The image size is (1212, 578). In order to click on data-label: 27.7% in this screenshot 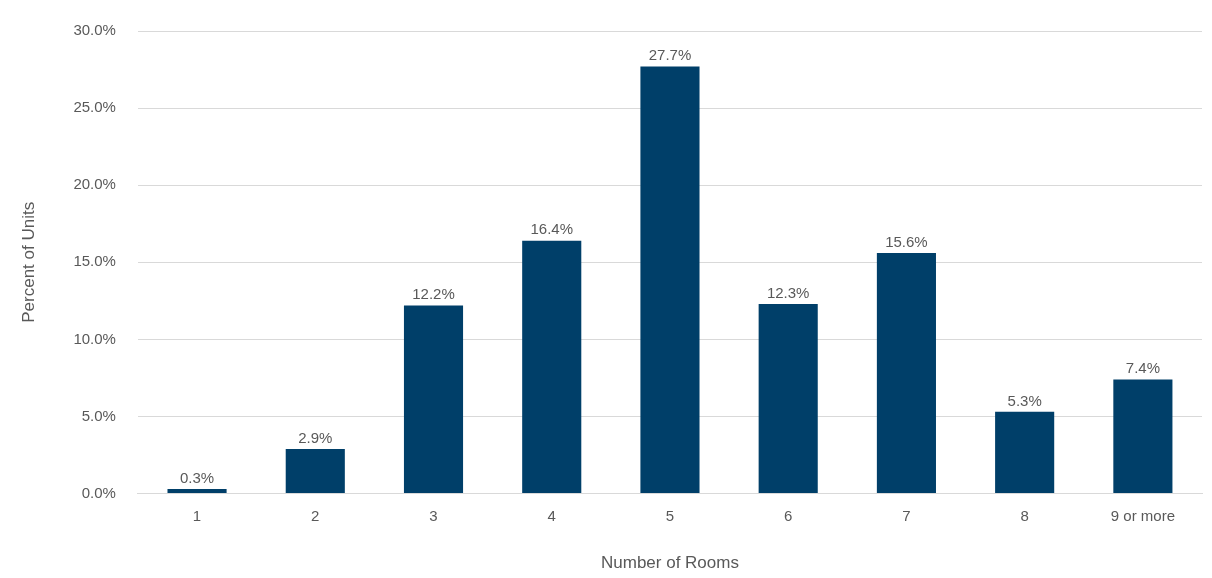, I will do `click(670, 55)`.